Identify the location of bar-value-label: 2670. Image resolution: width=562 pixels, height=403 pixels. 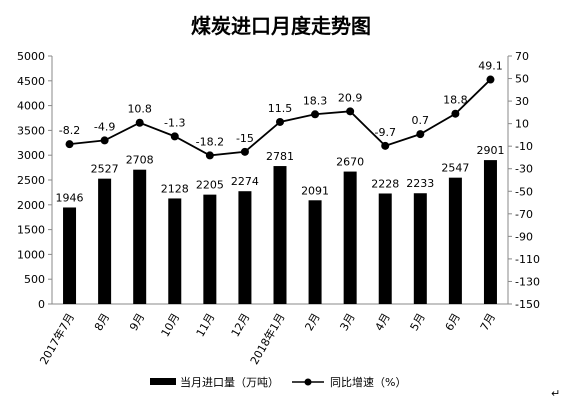
(350, 162).